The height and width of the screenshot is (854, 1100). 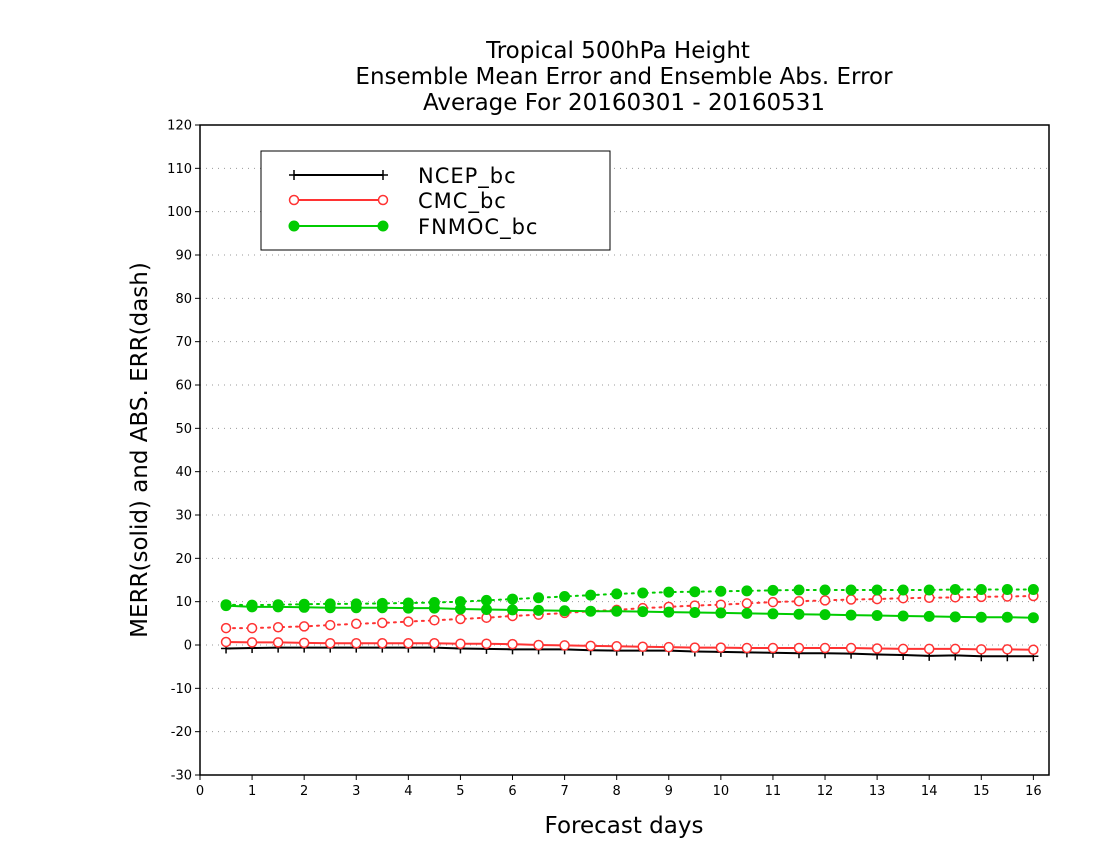 What do you see at coordinates (617, 51) in the screenshot?
I see `chart-title-line-1: Tropical 500hPa Height` at bounding box center [617, 51].